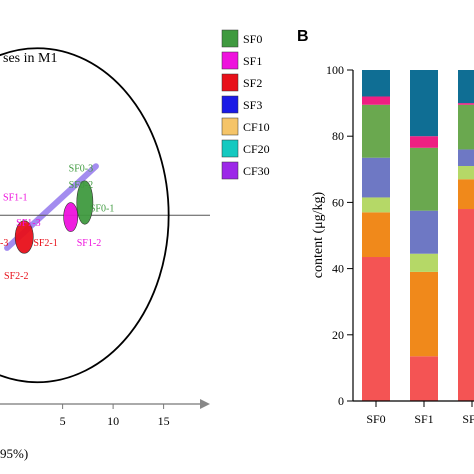 The height and width of the screenshot is (474, 474). Describe the element at coordinates (252, 61) in the screenshot. I see `legend-label-sf1: SF1` at that location.